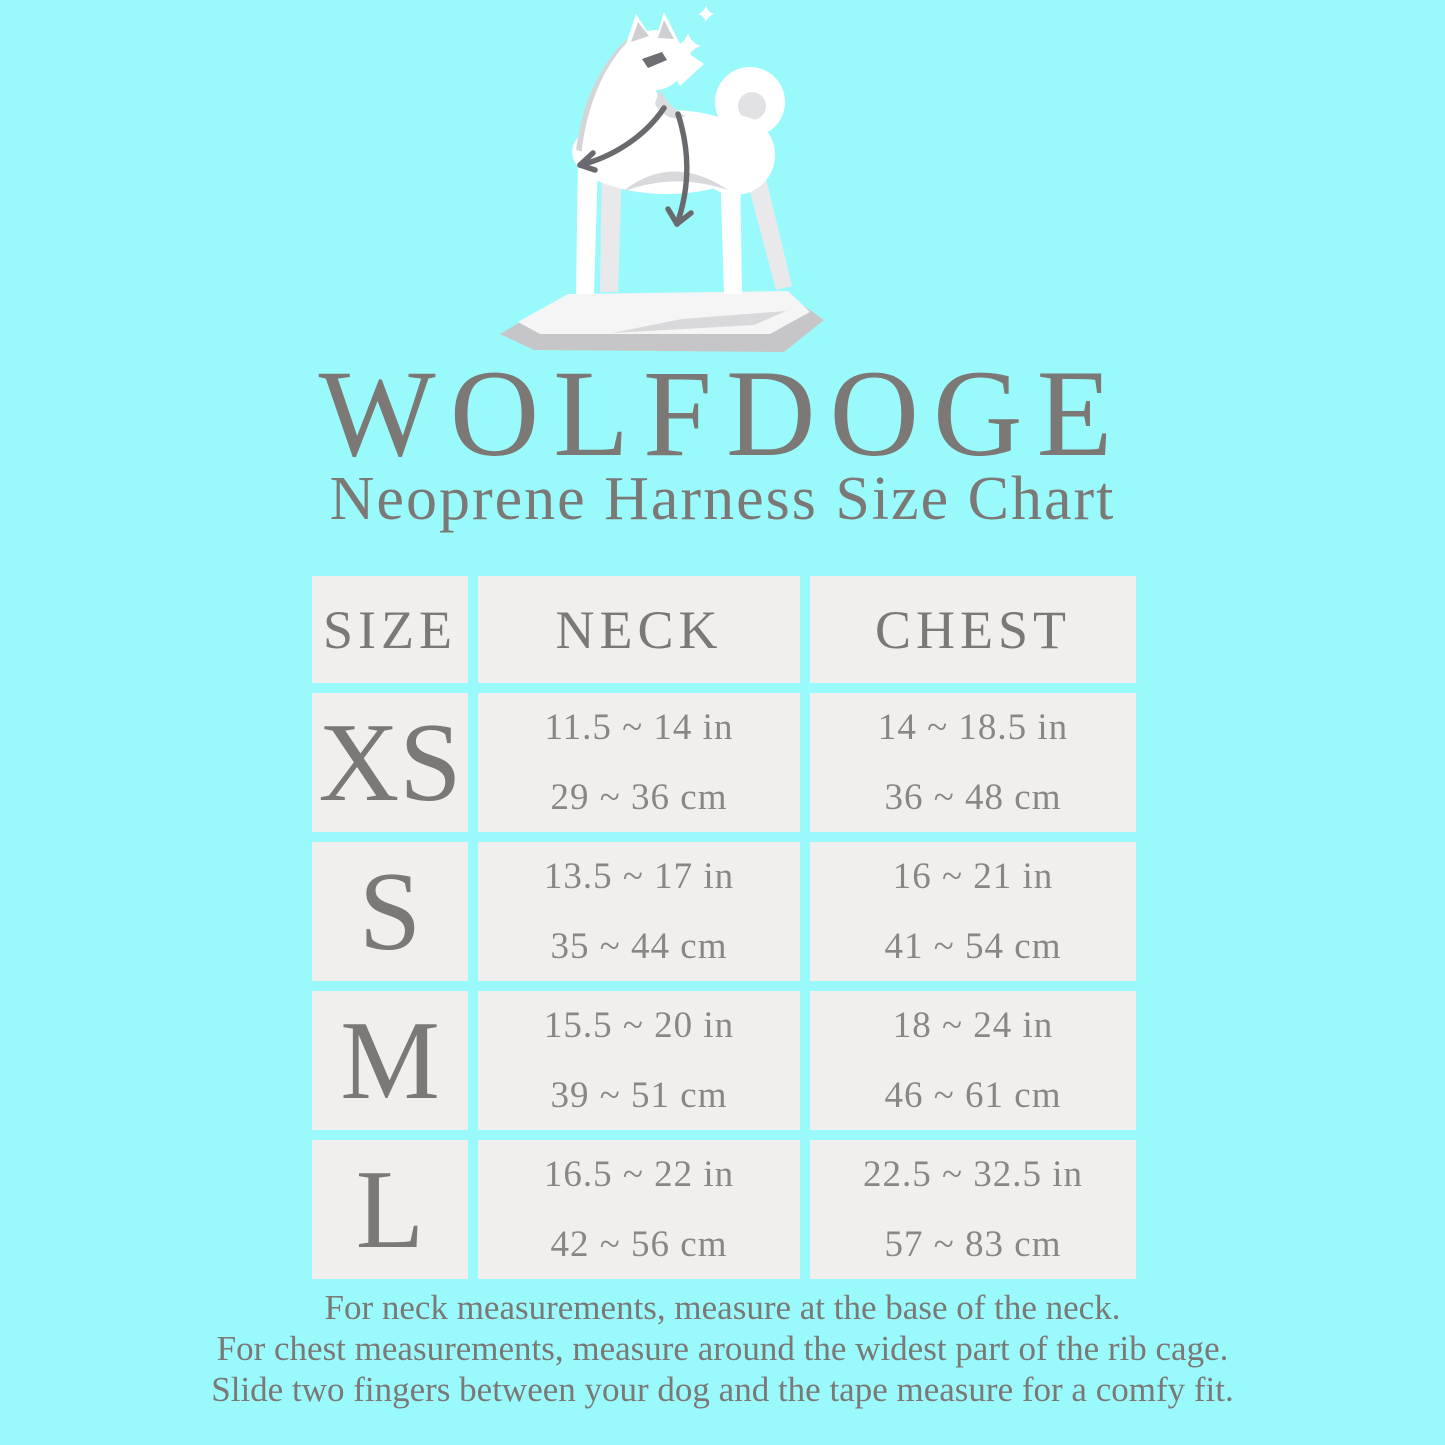  Describe the element at coordinates (973, 728) in the screenshot. I see `chest-range-xs-in: 14 ~ 18.5 in` at that location.